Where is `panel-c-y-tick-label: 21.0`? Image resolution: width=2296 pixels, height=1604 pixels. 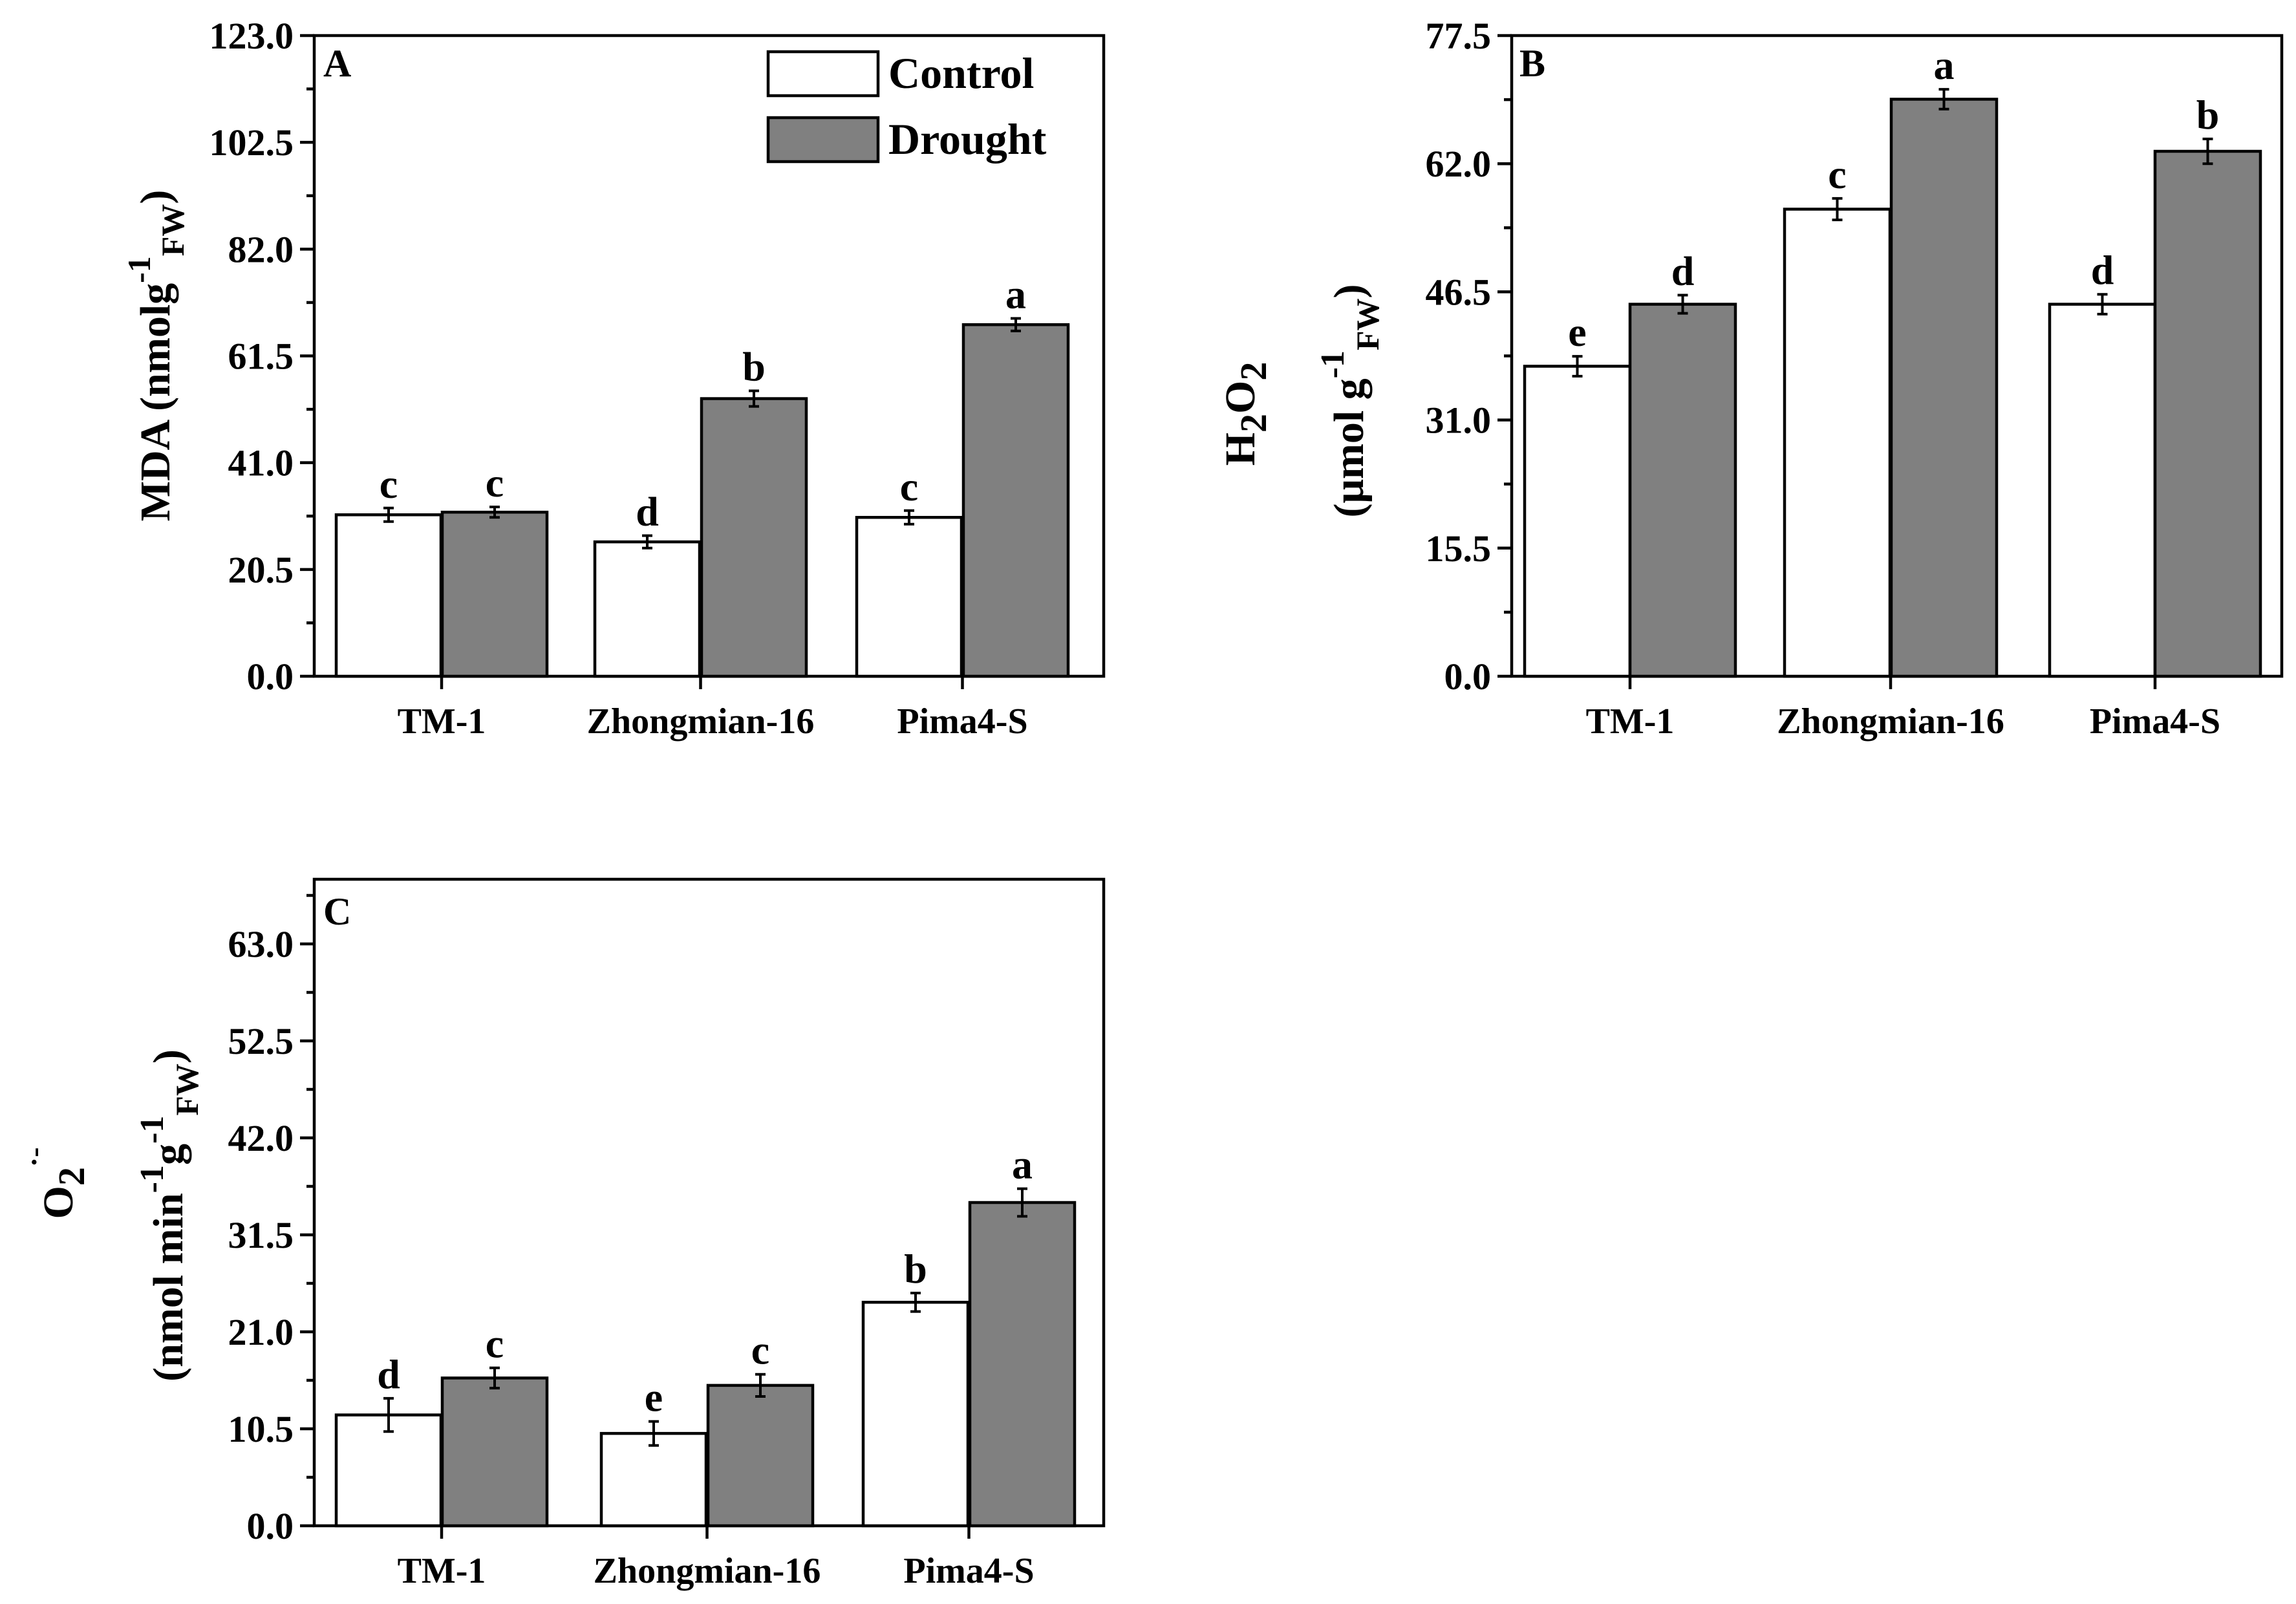
panel-c-y-tick-label: 21.0 is located at coordinates (261, 1332).